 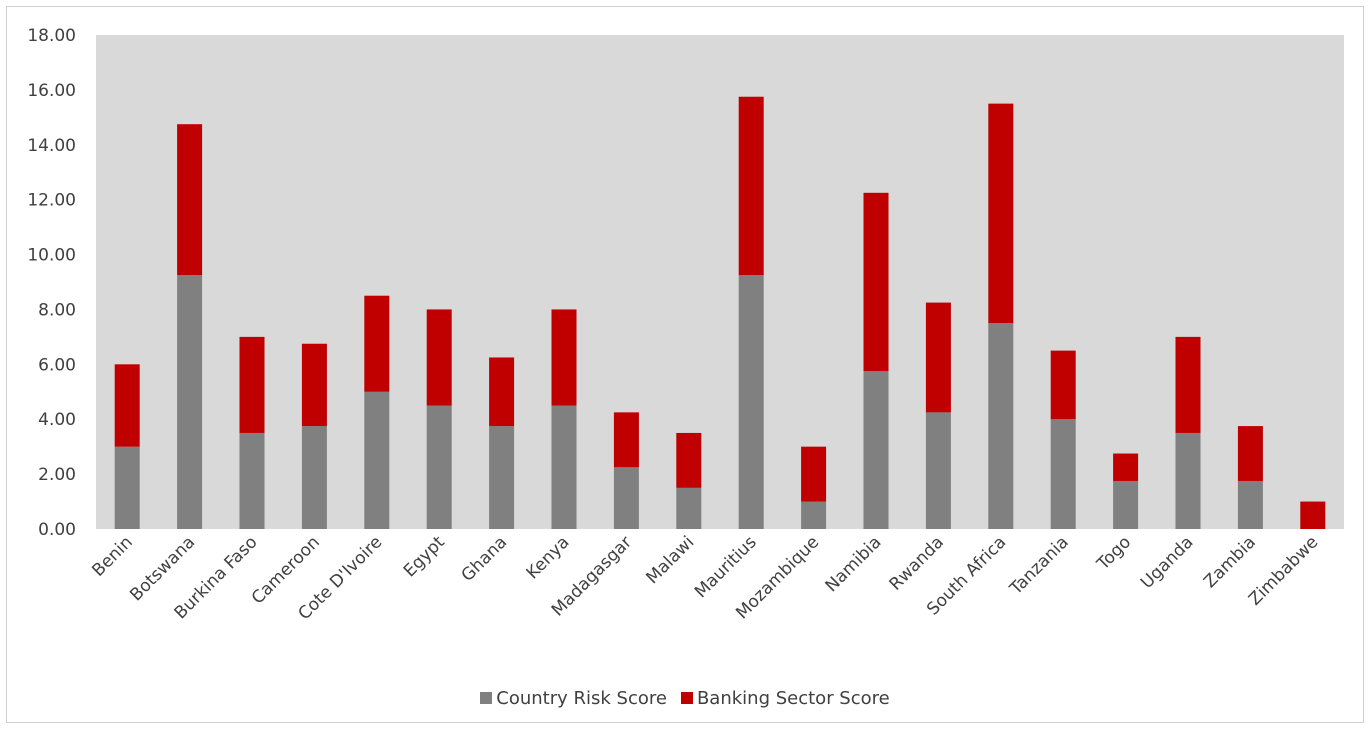 I want to click on legend: Country Risk Score Banking Sector Score, so click(x=685, y=698).